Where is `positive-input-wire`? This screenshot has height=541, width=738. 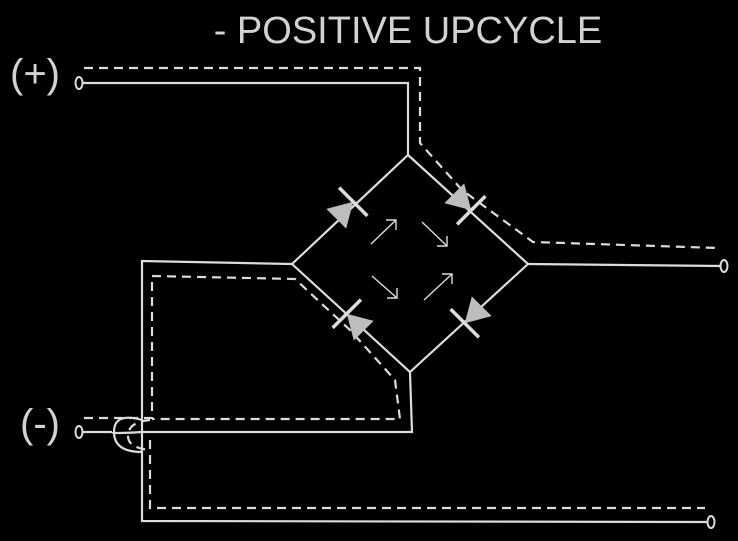
positive-input-wire is located at coordinates (245, 118).